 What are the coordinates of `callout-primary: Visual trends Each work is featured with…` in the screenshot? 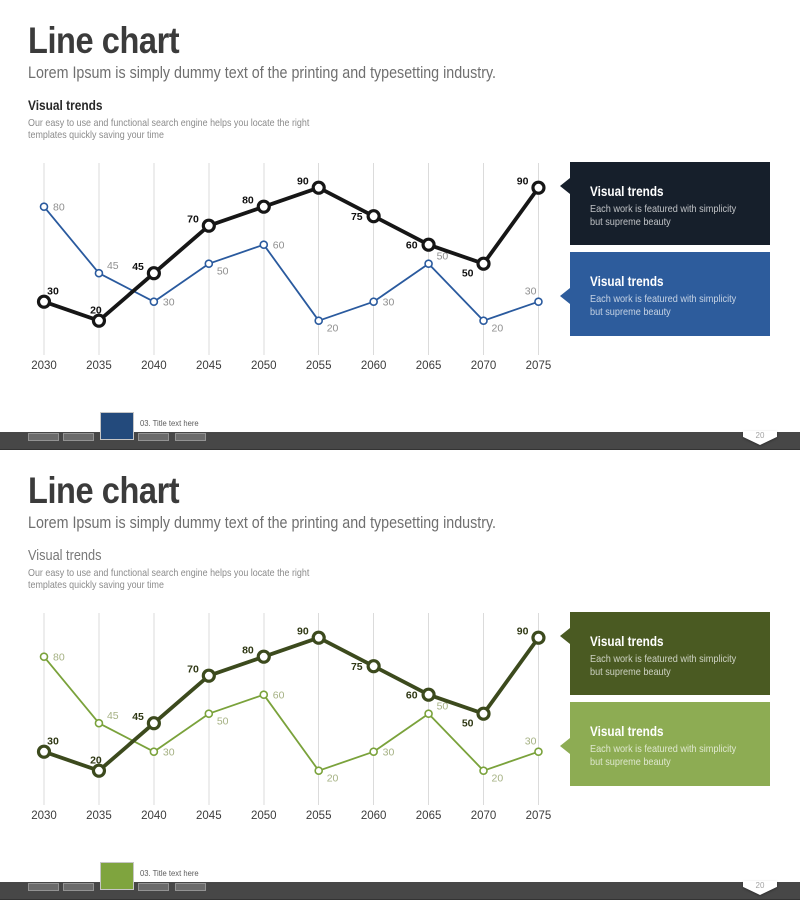 It's located at (665, 653).